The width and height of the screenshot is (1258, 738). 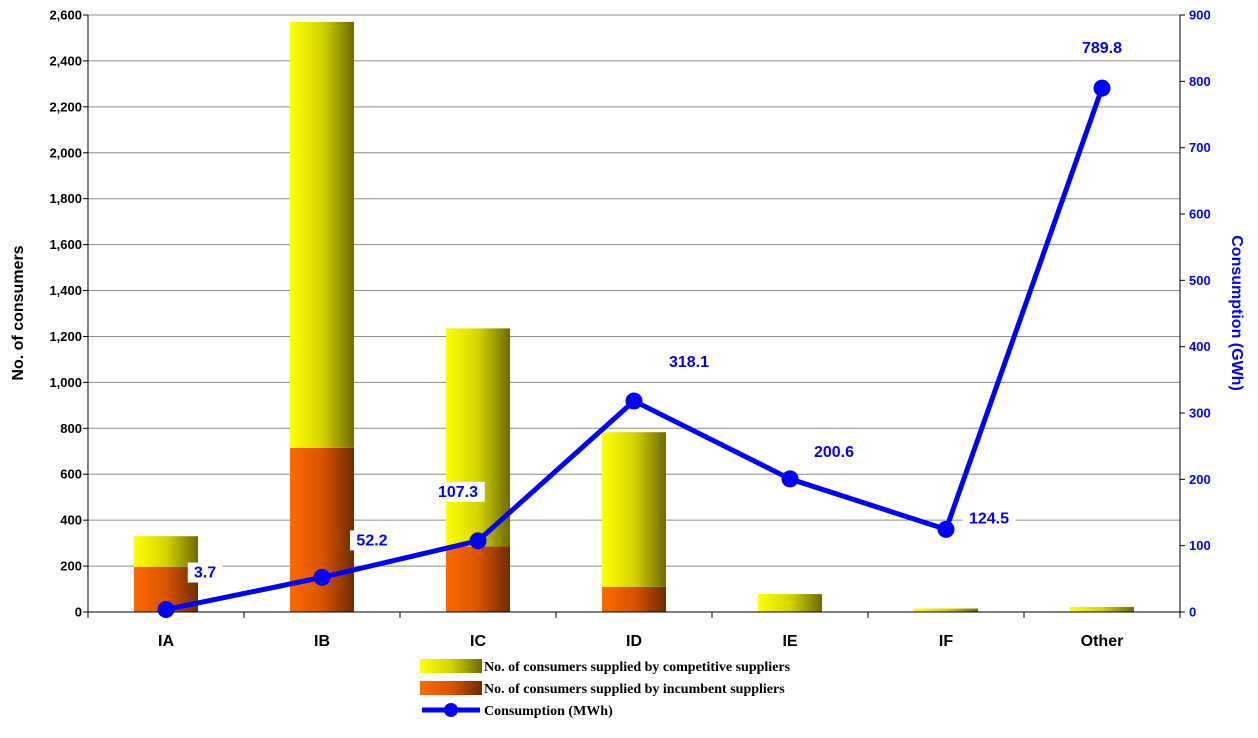 I want to click on bar-competitive-id, so click(x=634, y=509).